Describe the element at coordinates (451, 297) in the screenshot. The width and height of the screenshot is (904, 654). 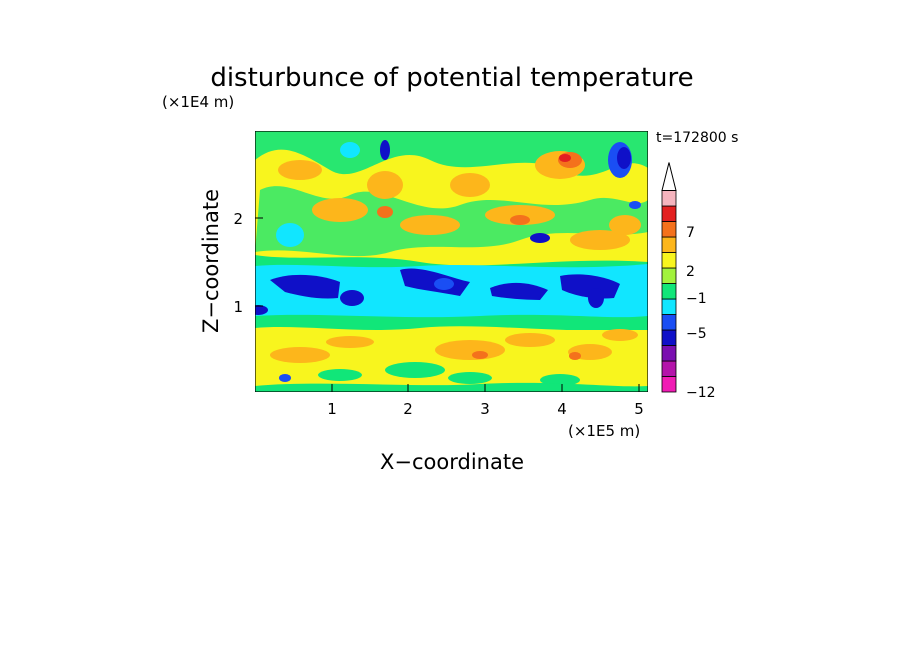
I see `middle-band` at that location.